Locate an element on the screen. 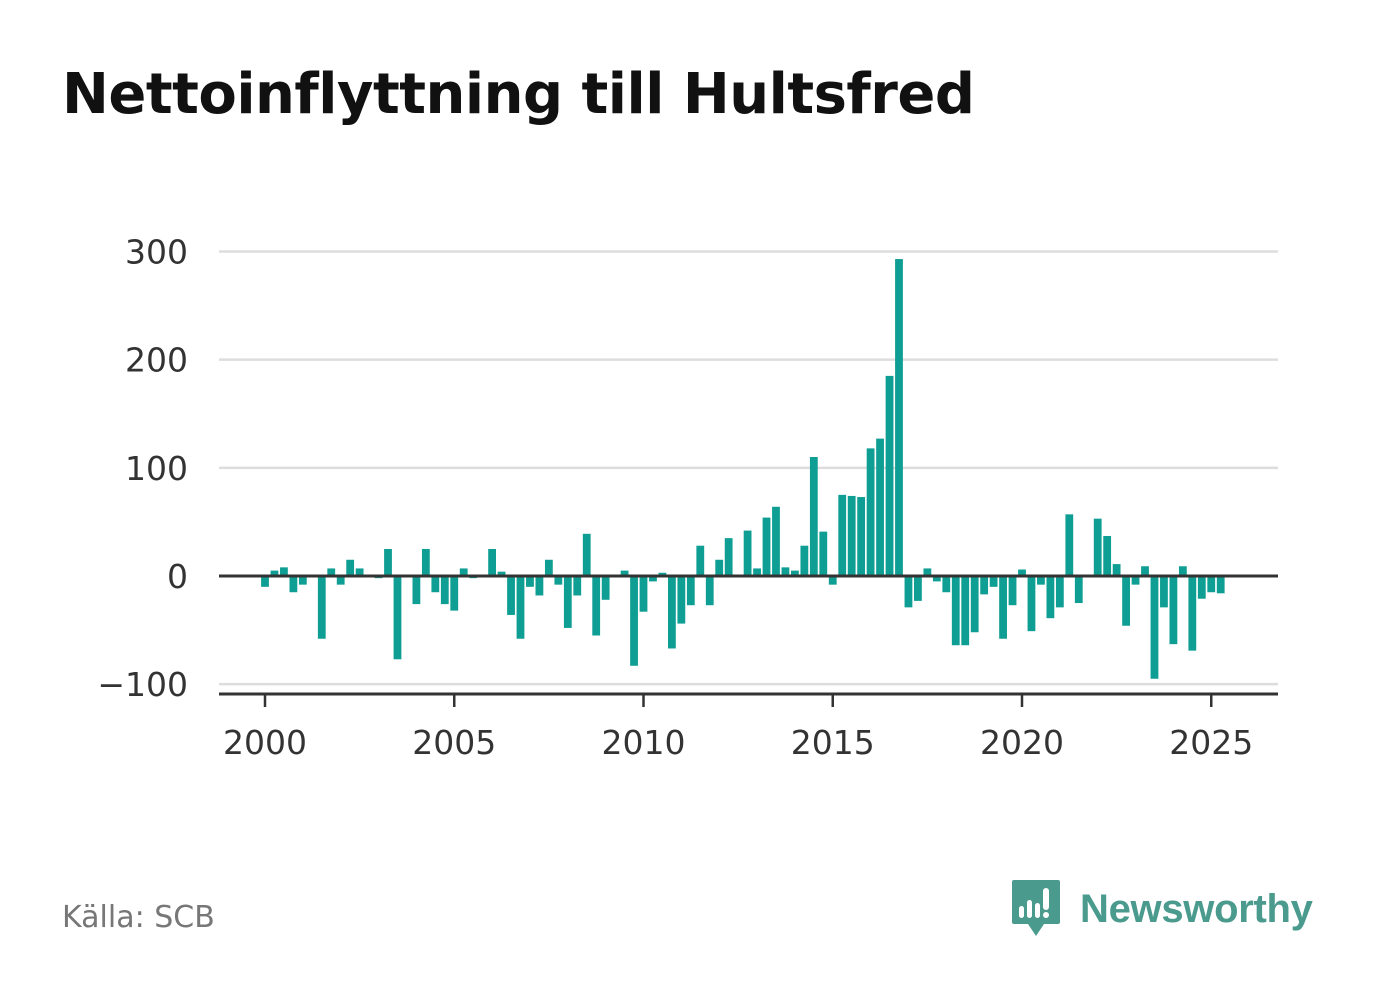 Image resolution: width=1382 pixels, height=999 pixels. x-tick-label: 2020 is located at coordinates (1022, 742).